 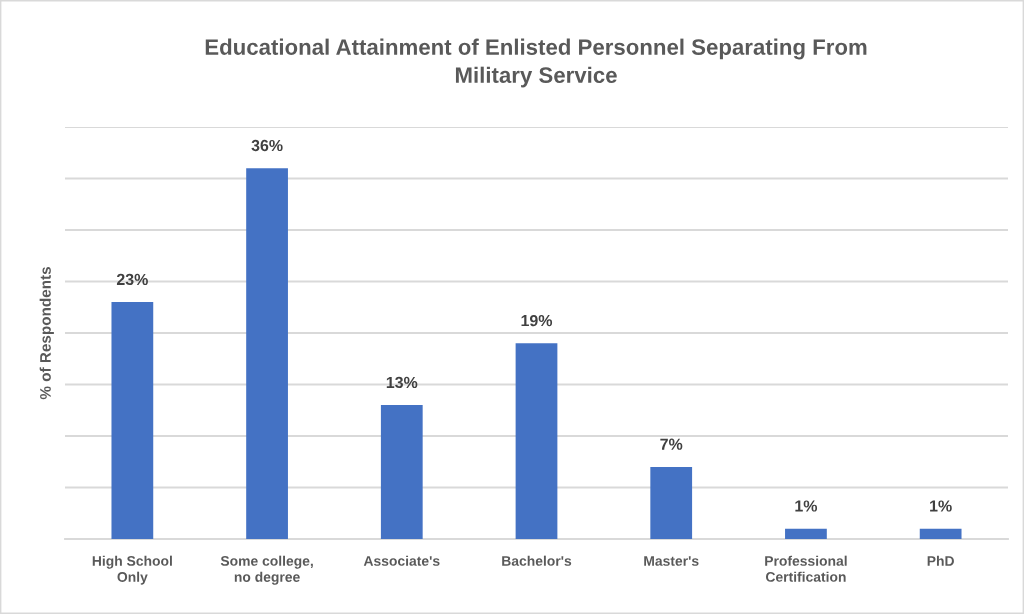 I want to click on data-label: 13%, so click(x=402, y=382).